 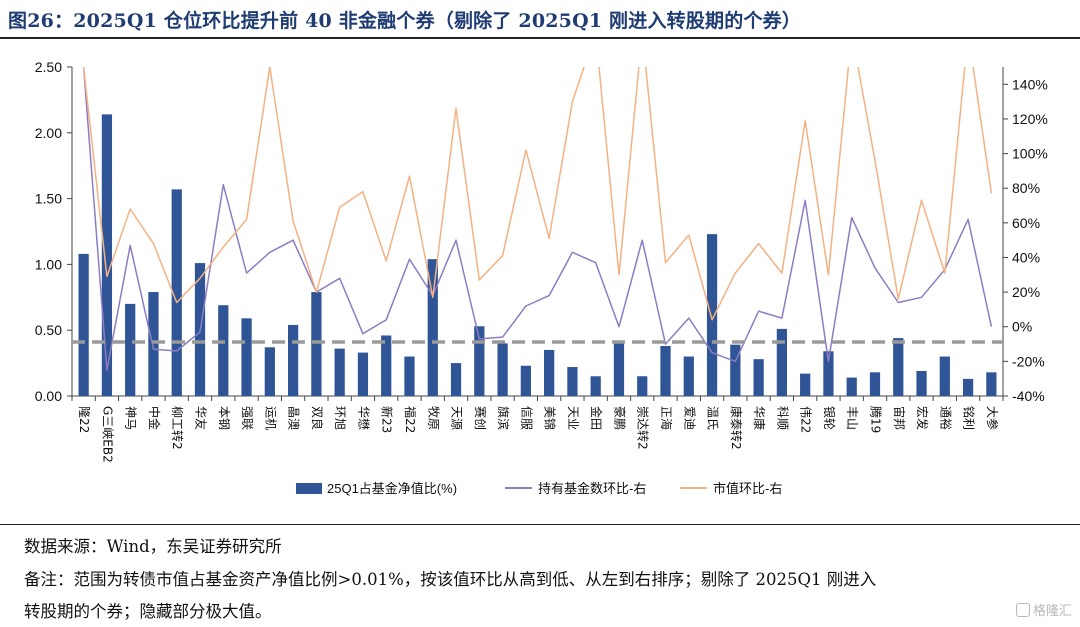 What do you see at coordinates (48, 264) in the screenshot?
I see `left-tick-label: 1.00` at bounding box center [48, 264].